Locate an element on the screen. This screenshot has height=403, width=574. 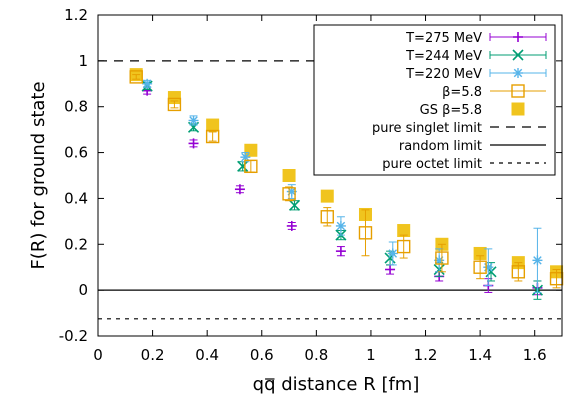
x-tick-label: 0.8 is located at coordinates (316, 355).